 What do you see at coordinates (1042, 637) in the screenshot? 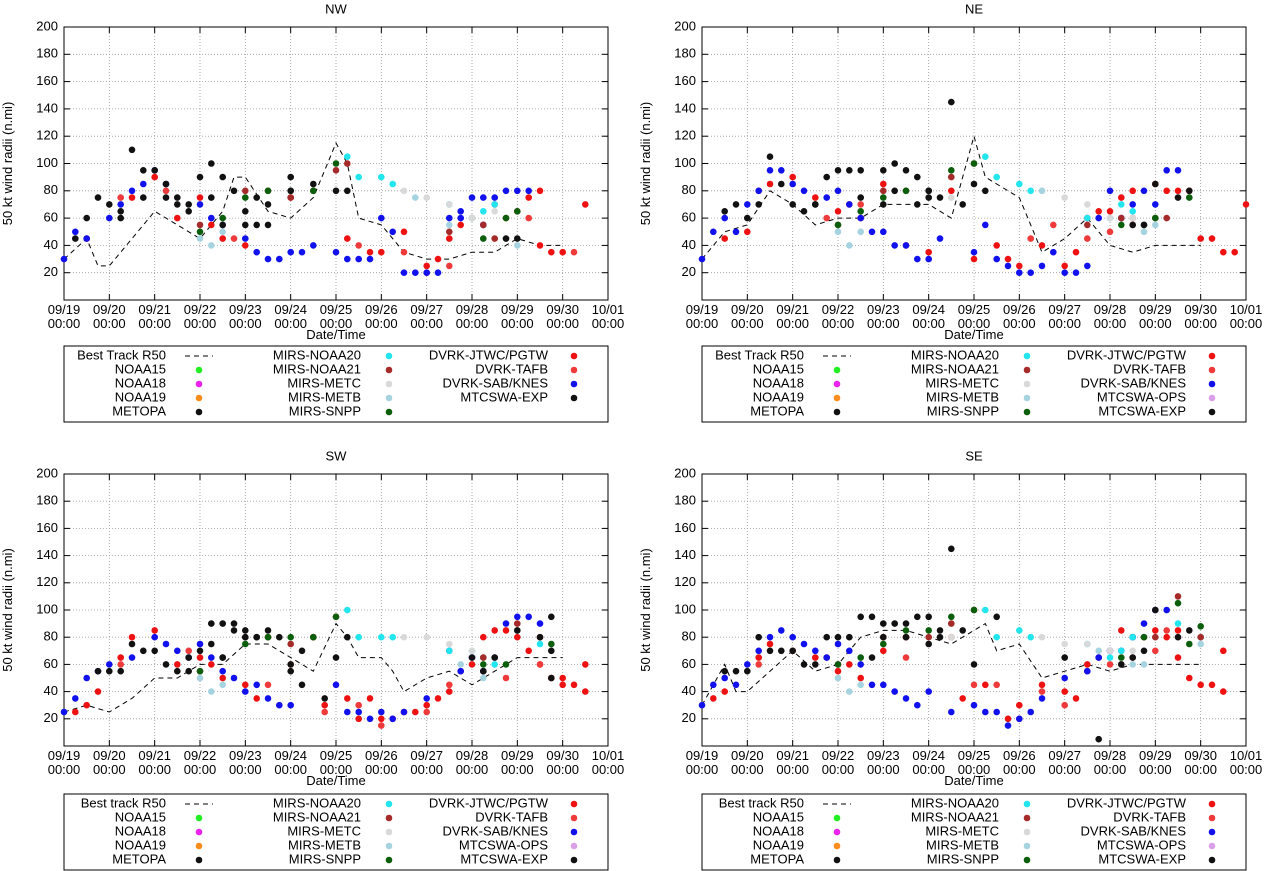
I see `point-mirs-metc` at bounding box center [1042, 637].